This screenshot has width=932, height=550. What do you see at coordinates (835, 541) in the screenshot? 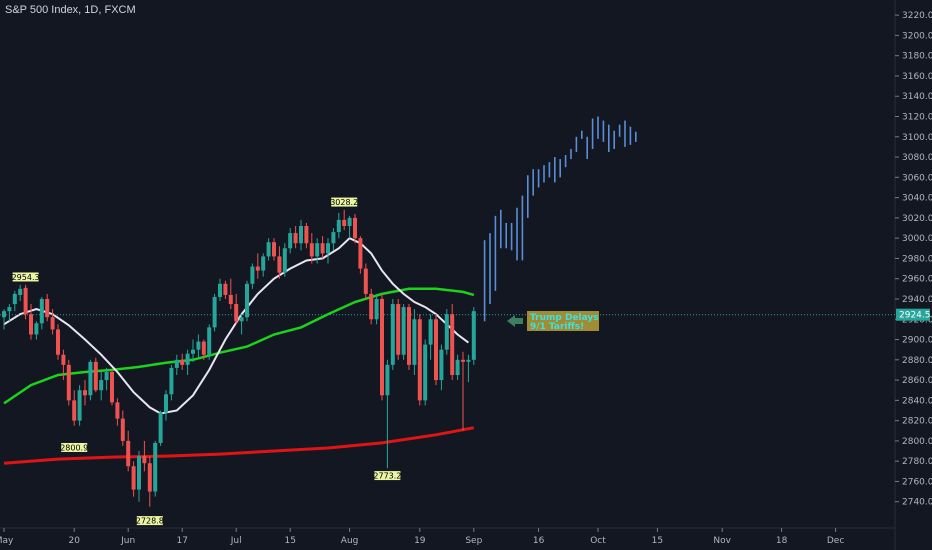
I see `x-tick-label: Dec` at bounding box center [835, 541].